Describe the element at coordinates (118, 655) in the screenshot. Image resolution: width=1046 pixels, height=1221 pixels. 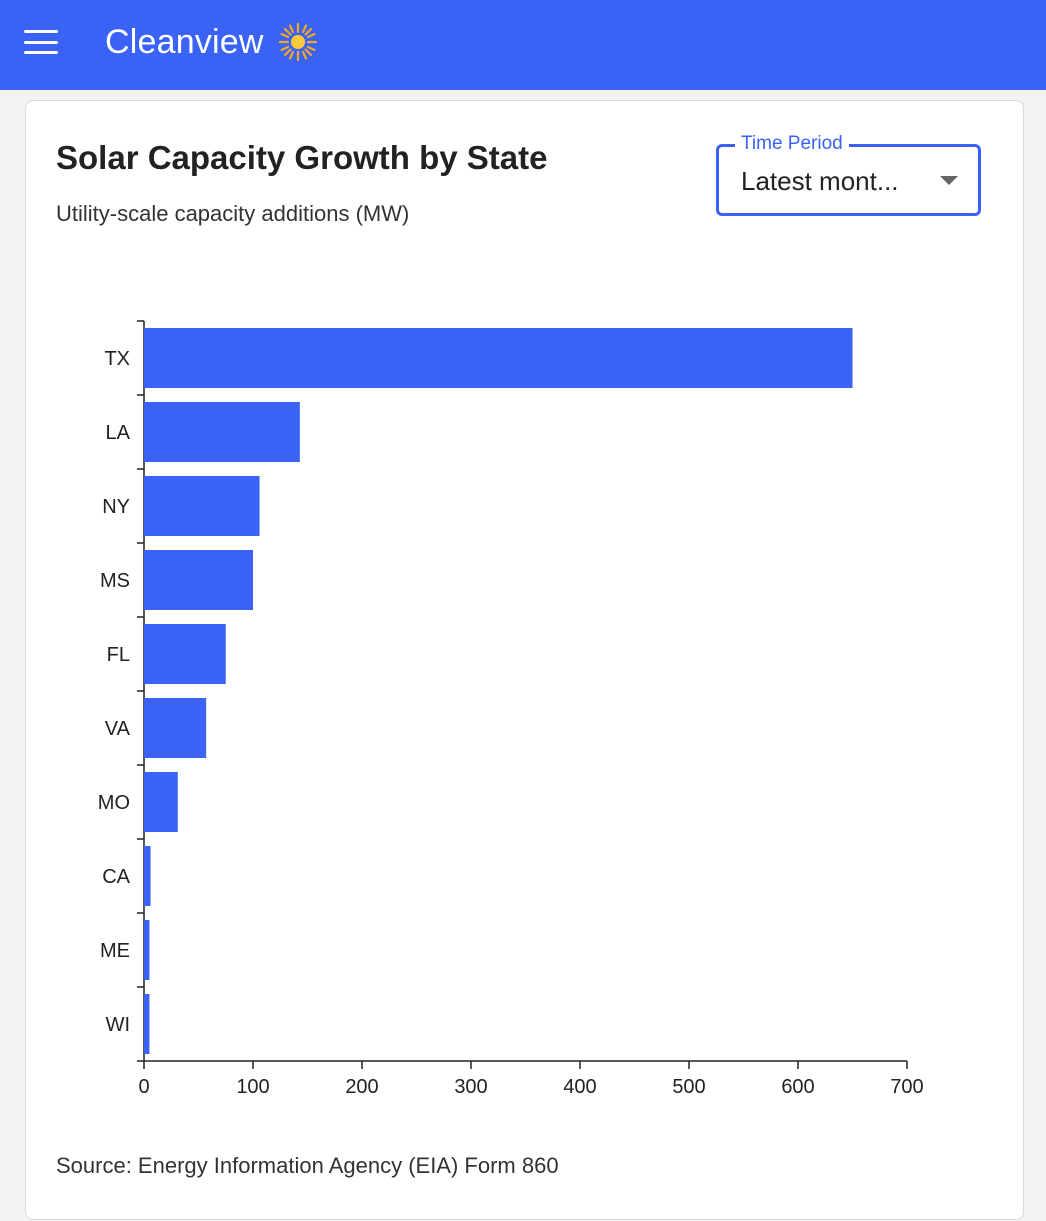
I see `y-tick-label-fl: FL` at that location.